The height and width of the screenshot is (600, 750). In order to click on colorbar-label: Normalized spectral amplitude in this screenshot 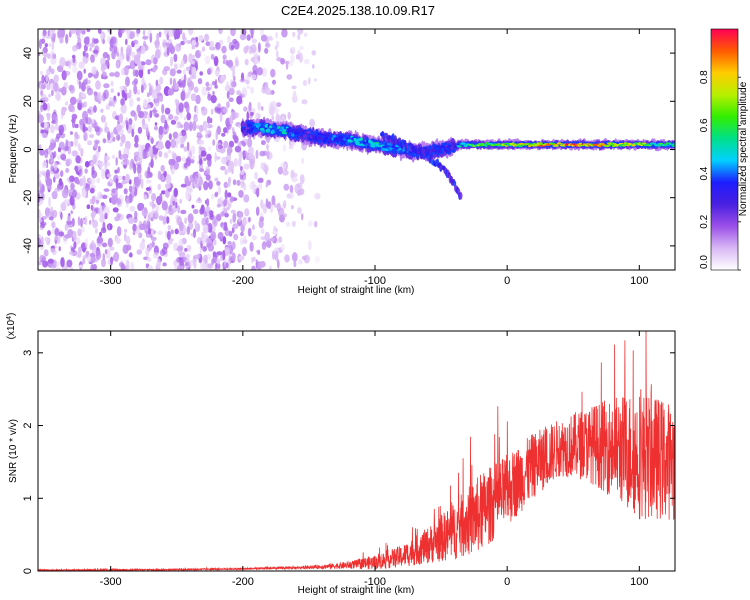, I will do `click(743, 148)`.